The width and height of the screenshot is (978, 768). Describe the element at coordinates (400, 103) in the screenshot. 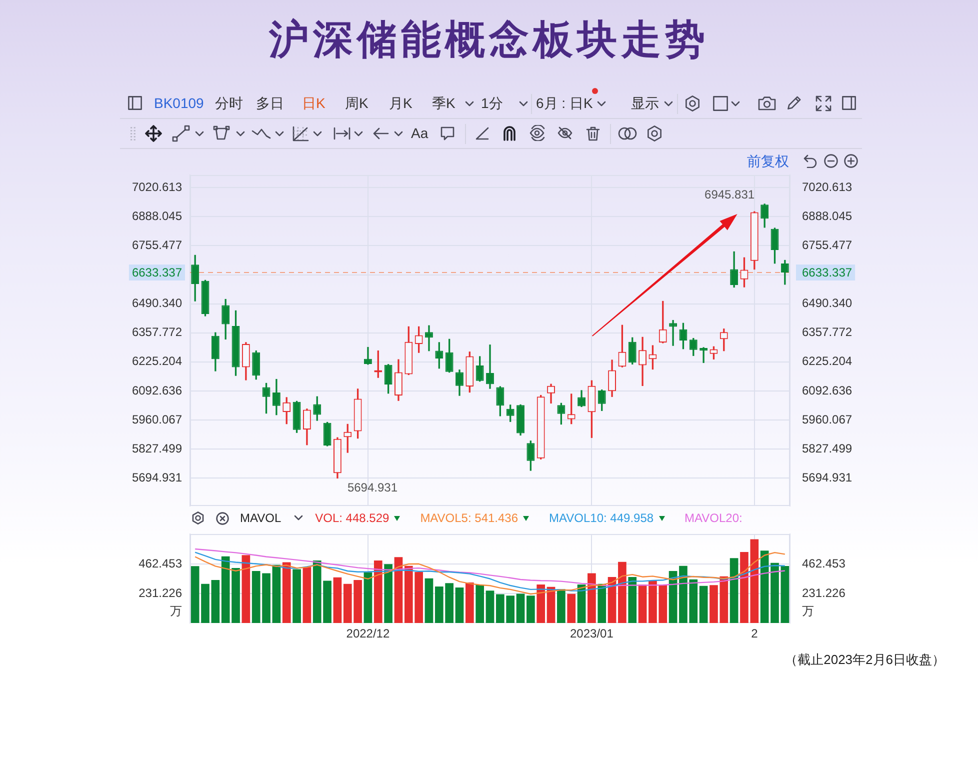

I see `text: 月K` at that location.